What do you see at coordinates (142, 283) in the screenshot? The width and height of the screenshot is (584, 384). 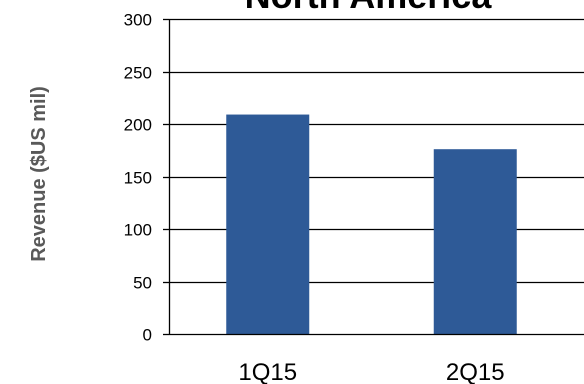 I see `y-tick-label: 50` at bounding box center [142, 283].